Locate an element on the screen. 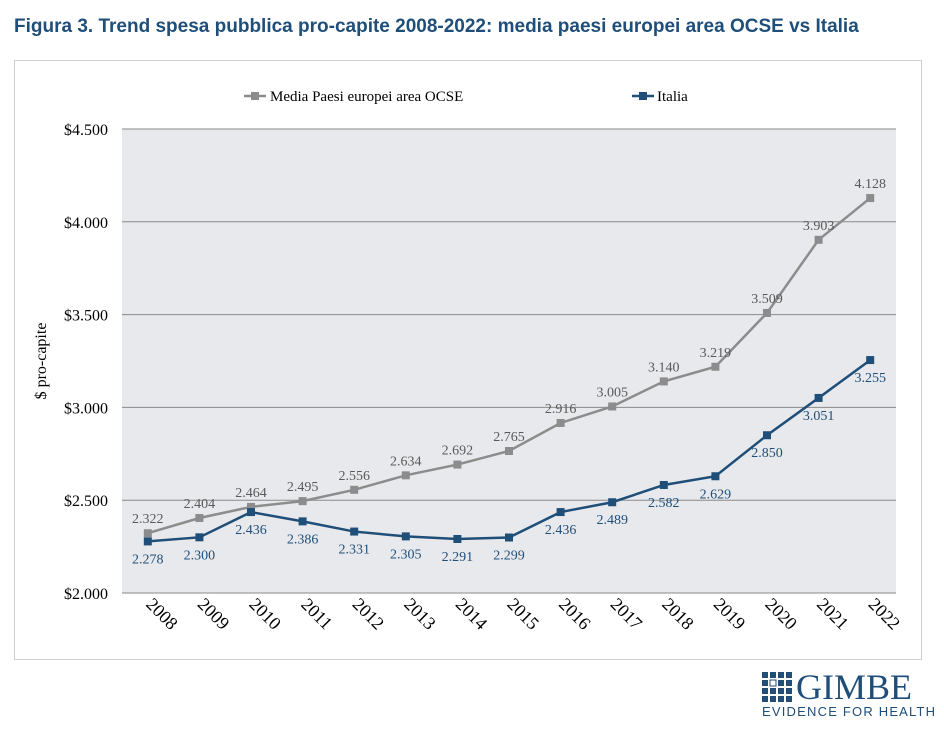 The image size is (944, 729). data-label: 2.291 is located at coordinates (458, 557).